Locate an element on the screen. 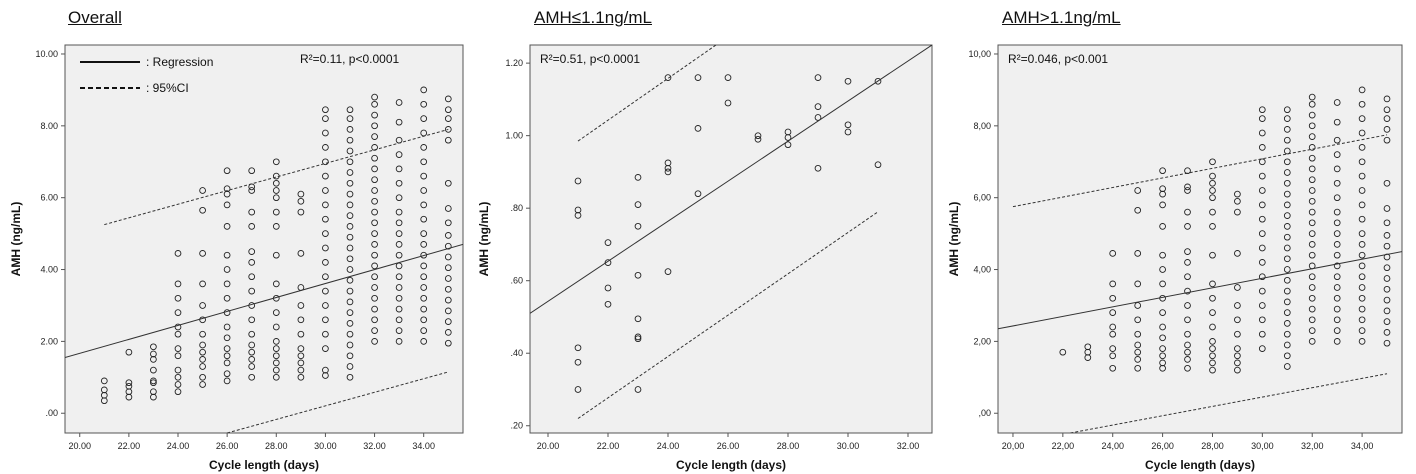 The width and height of the screenshot is (1416, 474). x-tick-label: 26.00 is located at coordinates (227, 446).